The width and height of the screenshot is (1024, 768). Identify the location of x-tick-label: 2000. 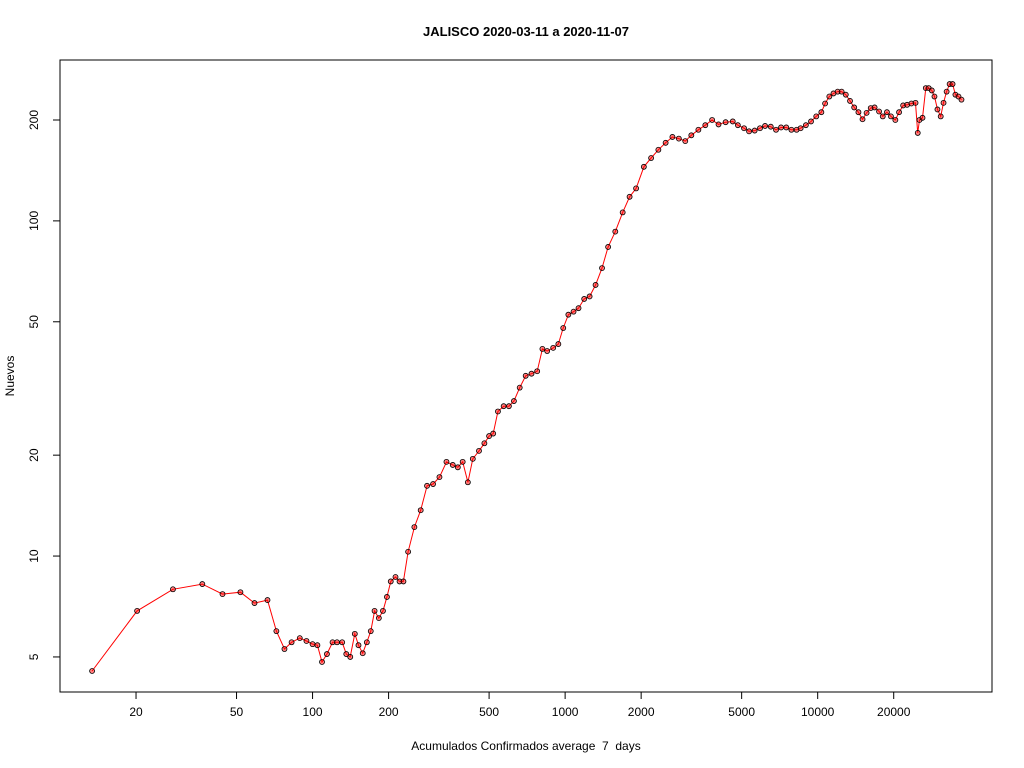
(641, 712).